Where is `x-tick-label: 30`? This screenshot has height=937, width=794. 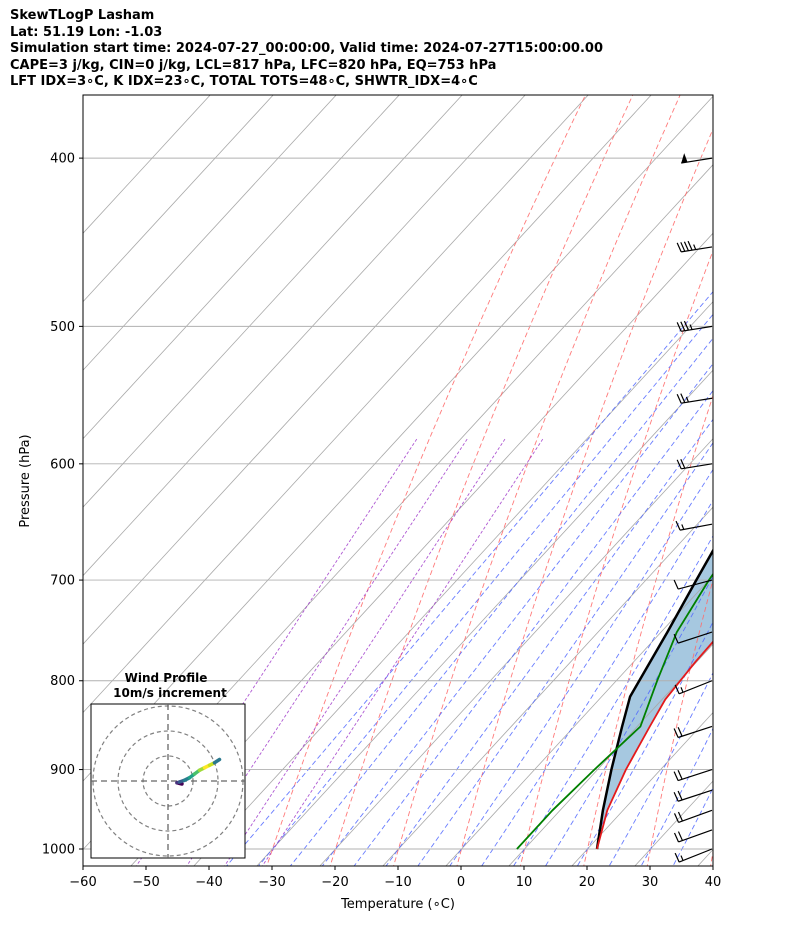
x-tick-label: 30 is located at coordinates (650, 882).